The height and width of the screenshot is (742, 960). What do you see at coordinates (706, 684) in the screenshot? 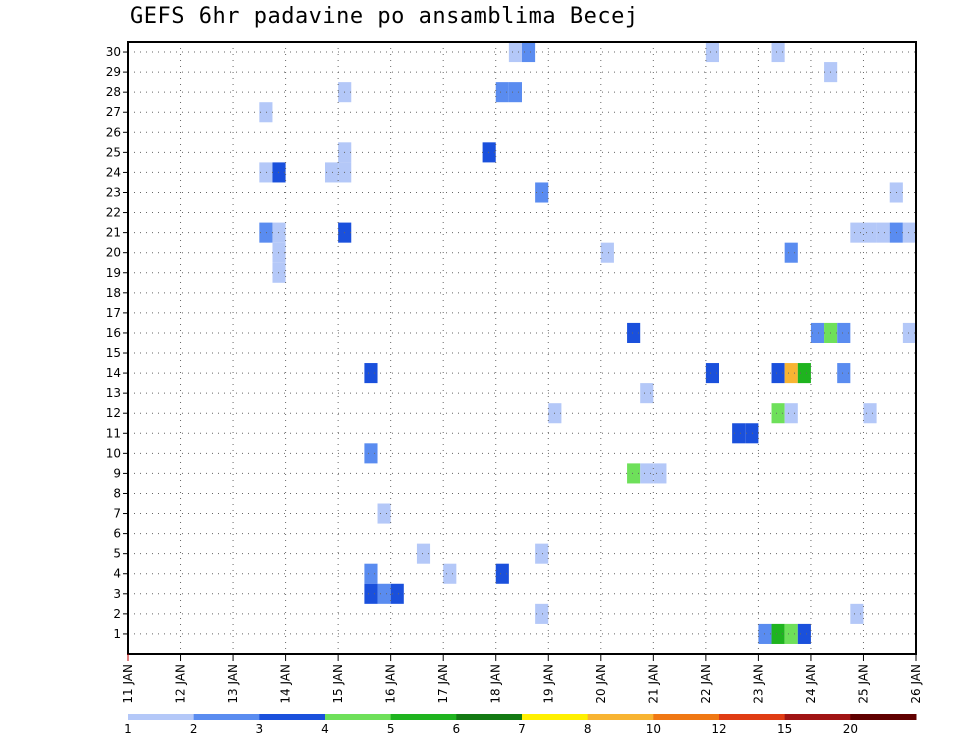
I see `x-tick-label-11: 22 JAN` at bounding box center [706, 684].